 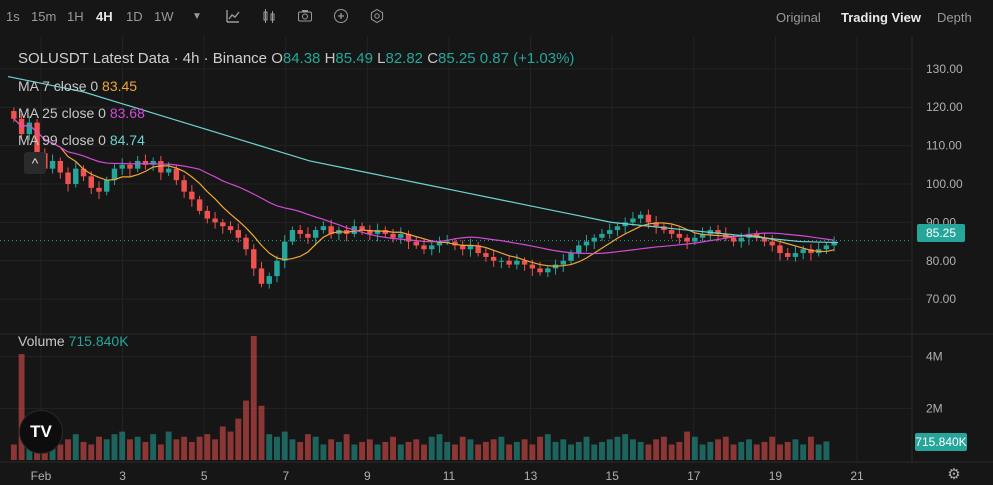 I want to click on ma25-value: 83.68, so click(x=127, y=113).